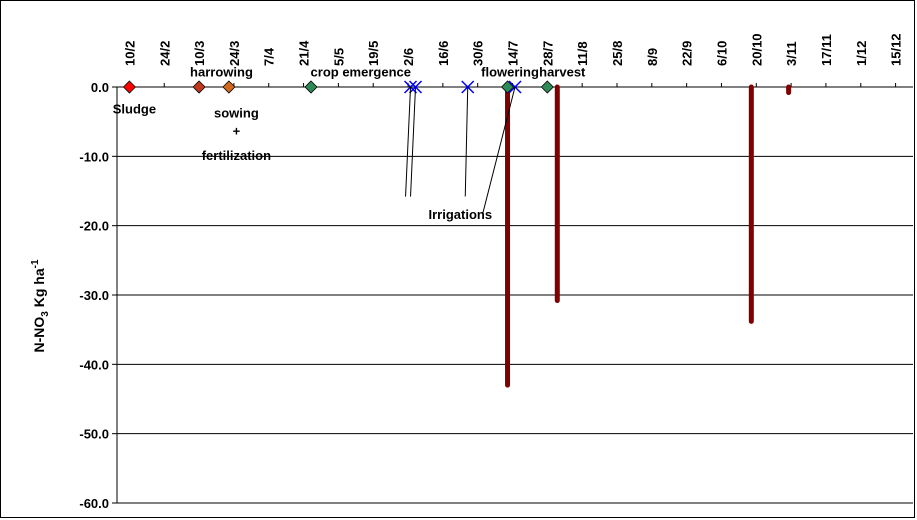 This screenshot has height=520, width=917. Describe the element at coordinates (687, 53) in the screenshot. I see `x-tick-label-16: 22/9` at that location.